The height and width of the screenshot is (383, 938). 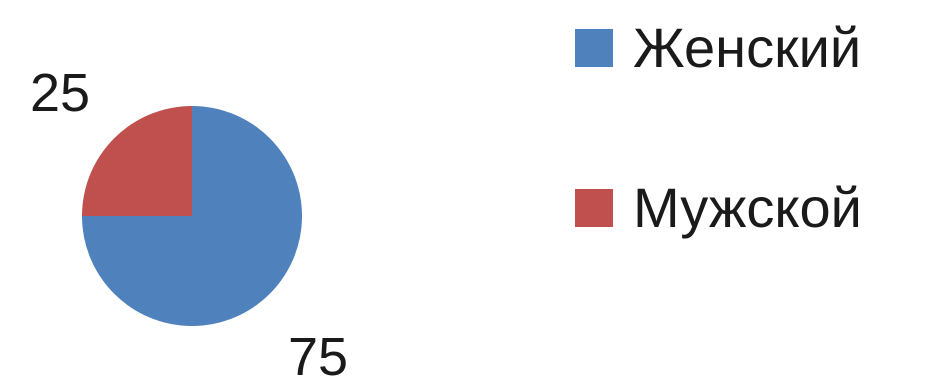 I want to click on legend-item-zhenskiy: Женский, so click(x=718, y=48).